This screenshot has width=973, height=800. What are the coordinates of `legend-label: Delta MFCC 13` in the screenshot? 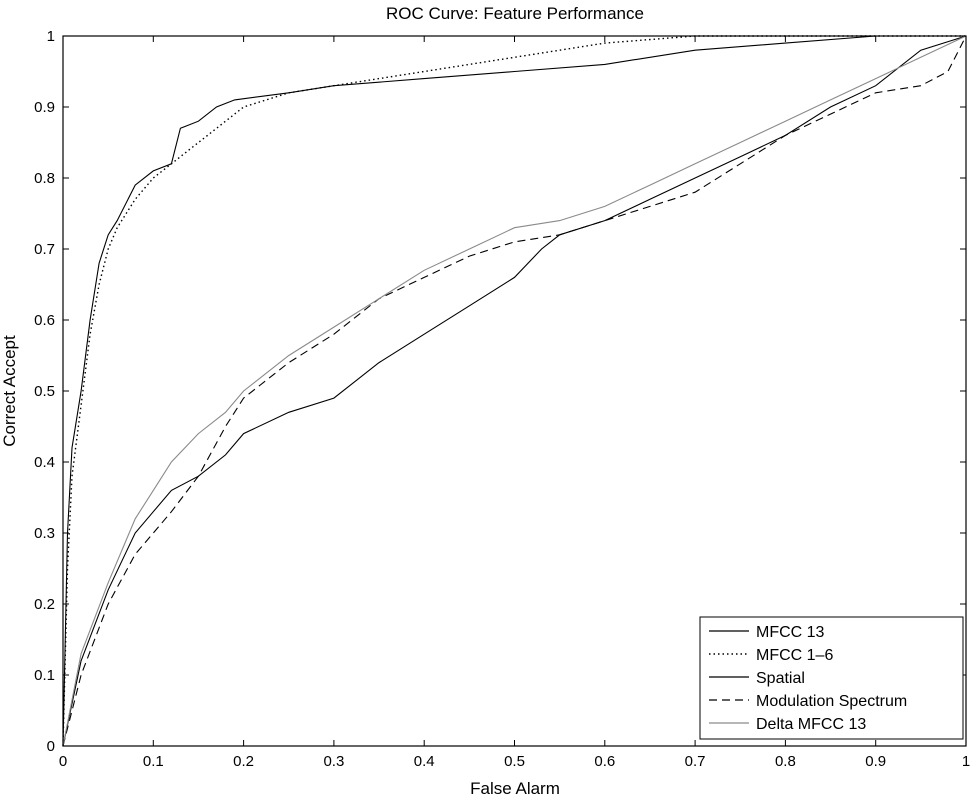 It's located at (811, 724).